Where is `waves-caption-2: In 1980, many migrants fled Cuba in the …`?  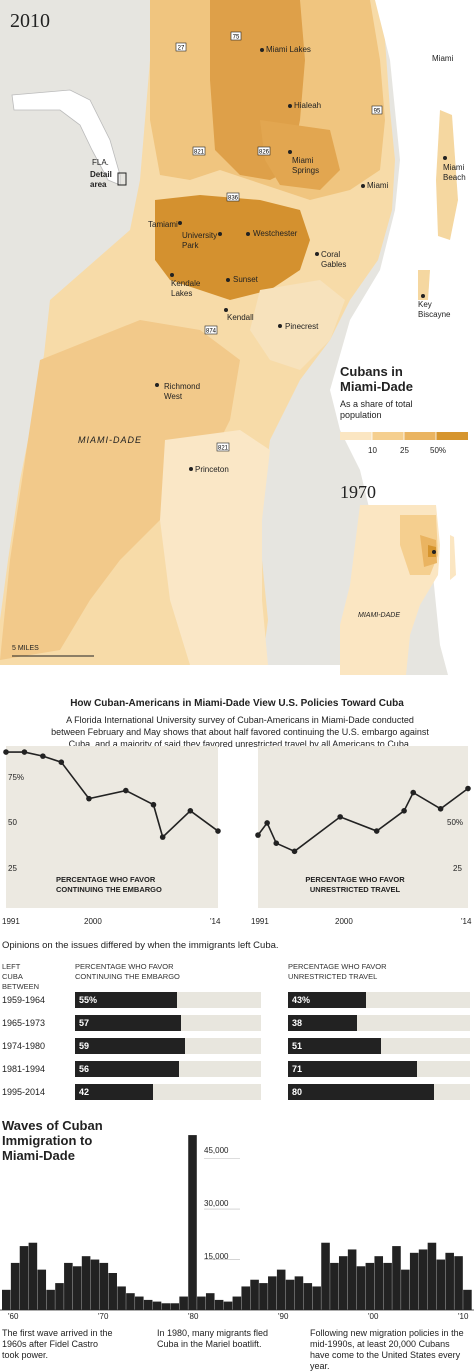 waves-caption-2: In 1980, many migrants fled Cuba in the … is located at coordinates (213, 1338).